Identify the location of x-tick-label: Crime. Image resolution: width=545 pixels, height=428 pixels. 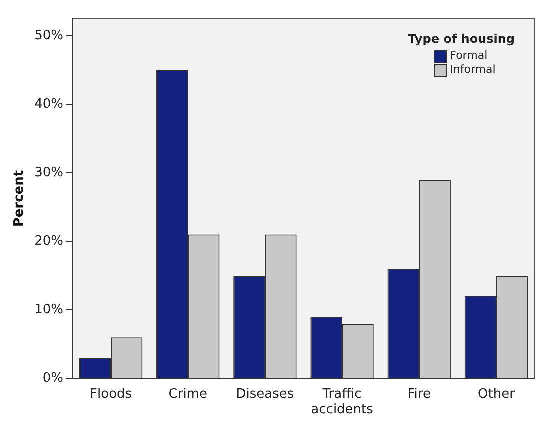
(188, 394).